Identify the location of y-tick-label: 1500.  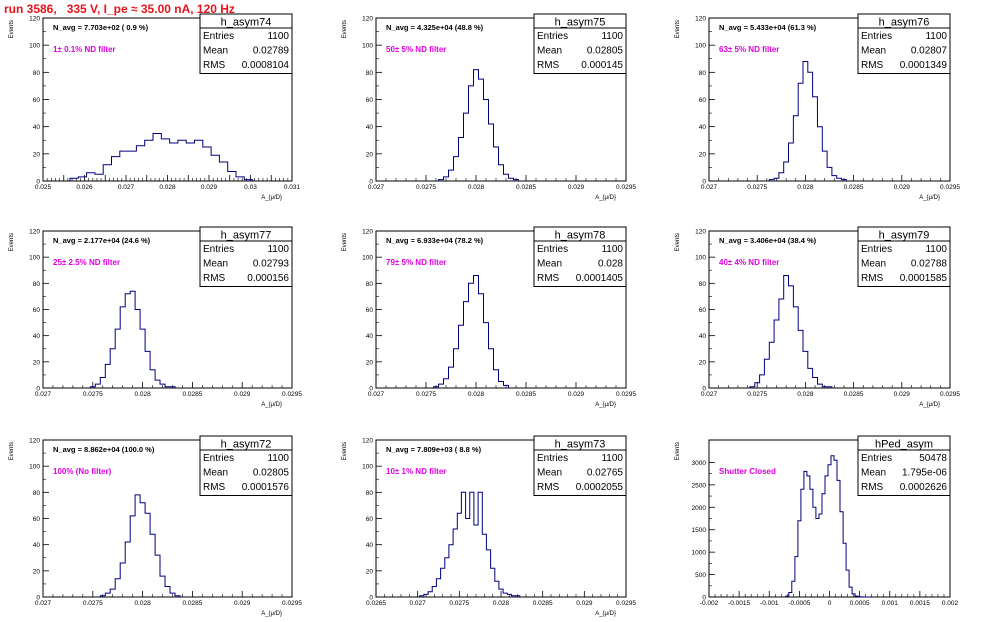
(699, 530).